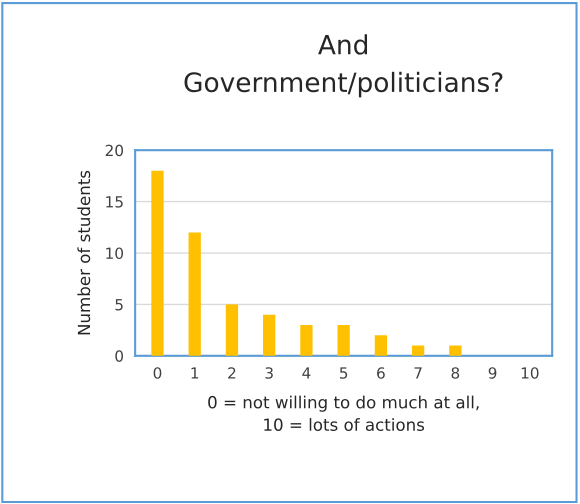 The width and height of the screenshot is (580, 504). Describe the element at coordinates (269, 373) in the screenshot. I see `x-tick-label: 3` at that location.